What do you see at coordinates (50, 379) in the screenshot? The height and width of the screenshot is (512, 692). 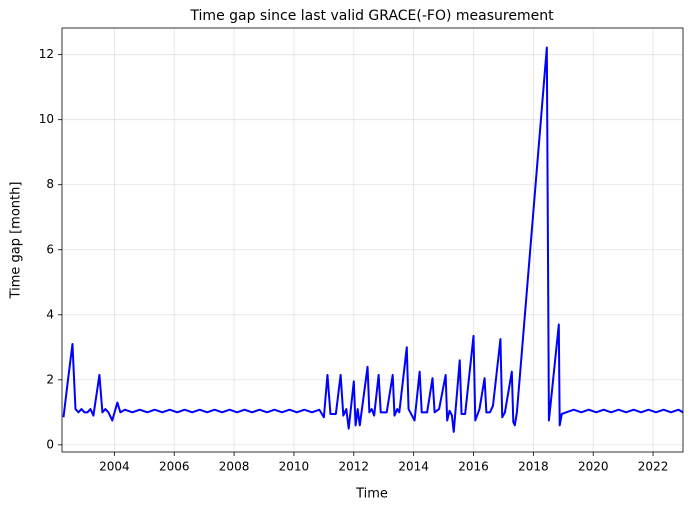 I see `y-tick-label: 2` at bounding box center [50, 379].